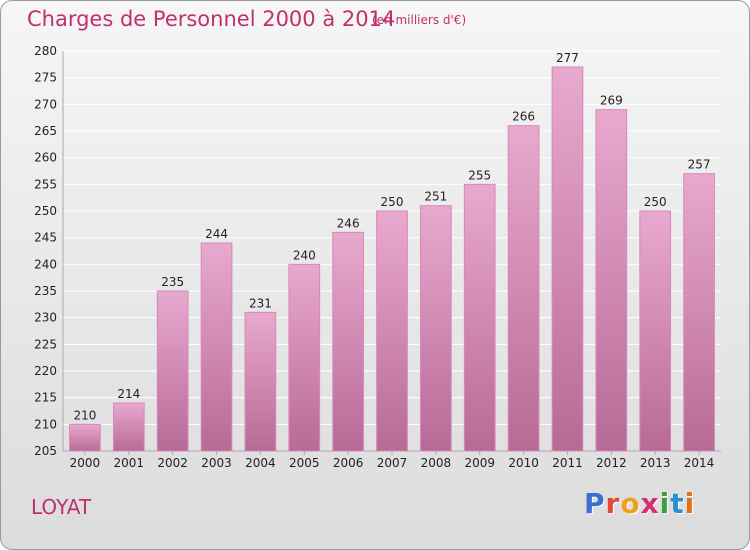  What do you see at coordinates (172, 282) in the screenshot?
I see `value-label-2002: 235` at bounding box center [172, 282].